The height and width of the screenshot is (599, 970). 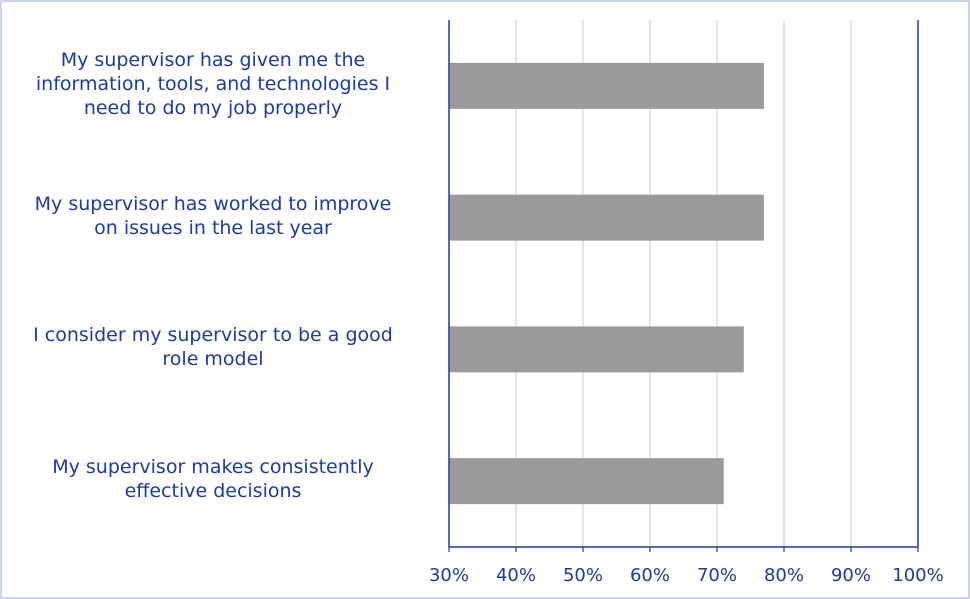 I want to click on category-label-line: need to do my job properly, so click(x=213, y=107).